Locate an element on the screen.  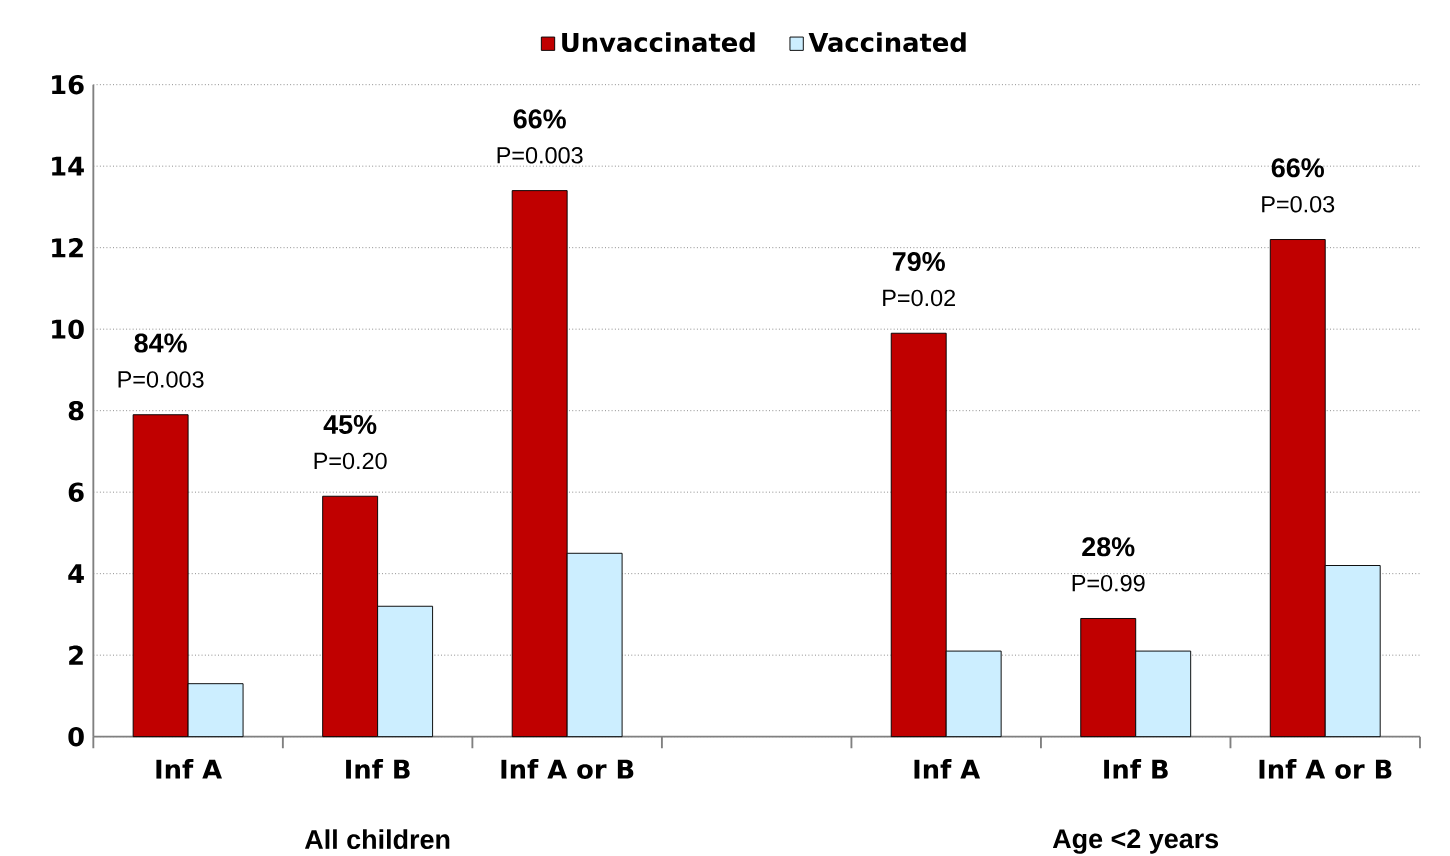
y-tick-label: 6 is located at coordinates (76, 492).